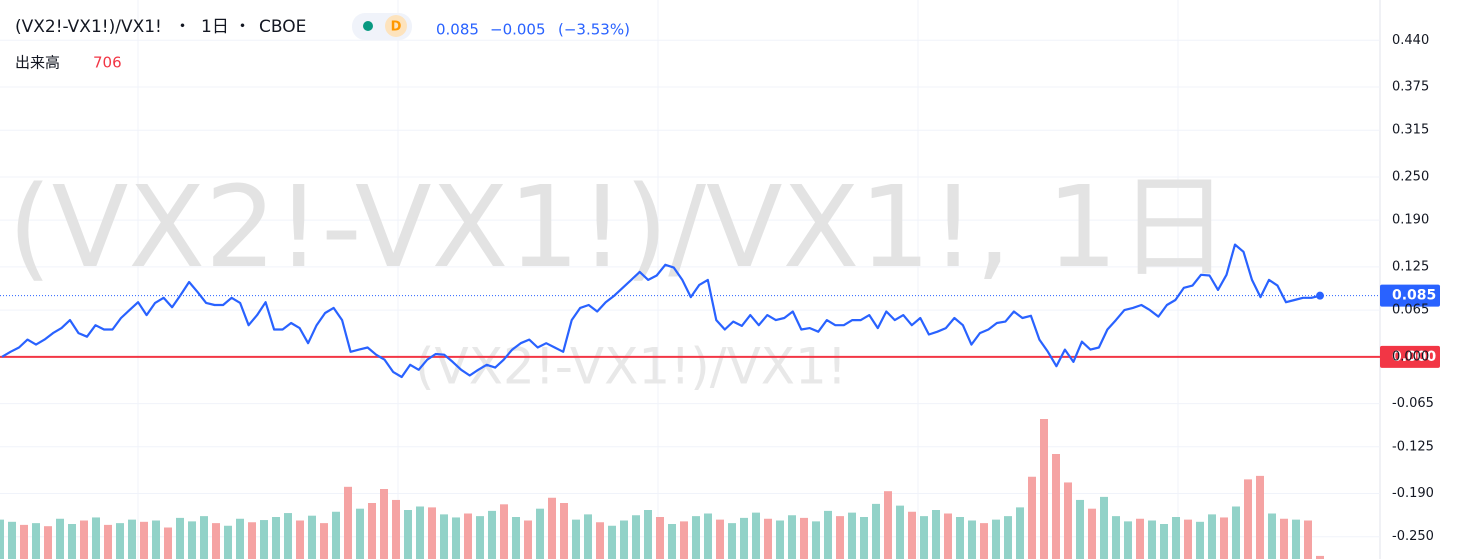  What do you see at coordinates (518, 30) in the screenshot?
I see `change: −0.005` at bounding box center [518, 30].